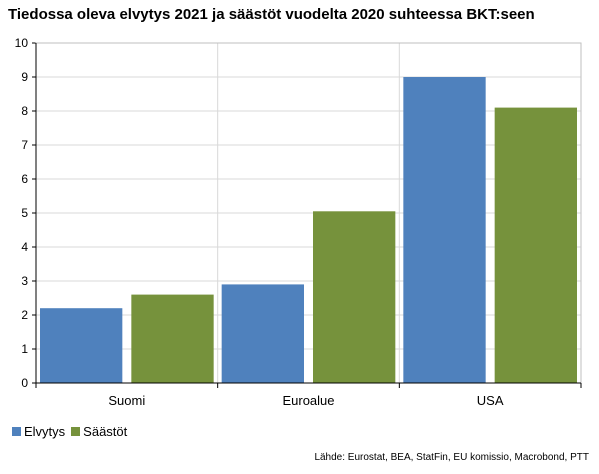  I want to click on x-tick-label: Euroalue, so click(308, 400).